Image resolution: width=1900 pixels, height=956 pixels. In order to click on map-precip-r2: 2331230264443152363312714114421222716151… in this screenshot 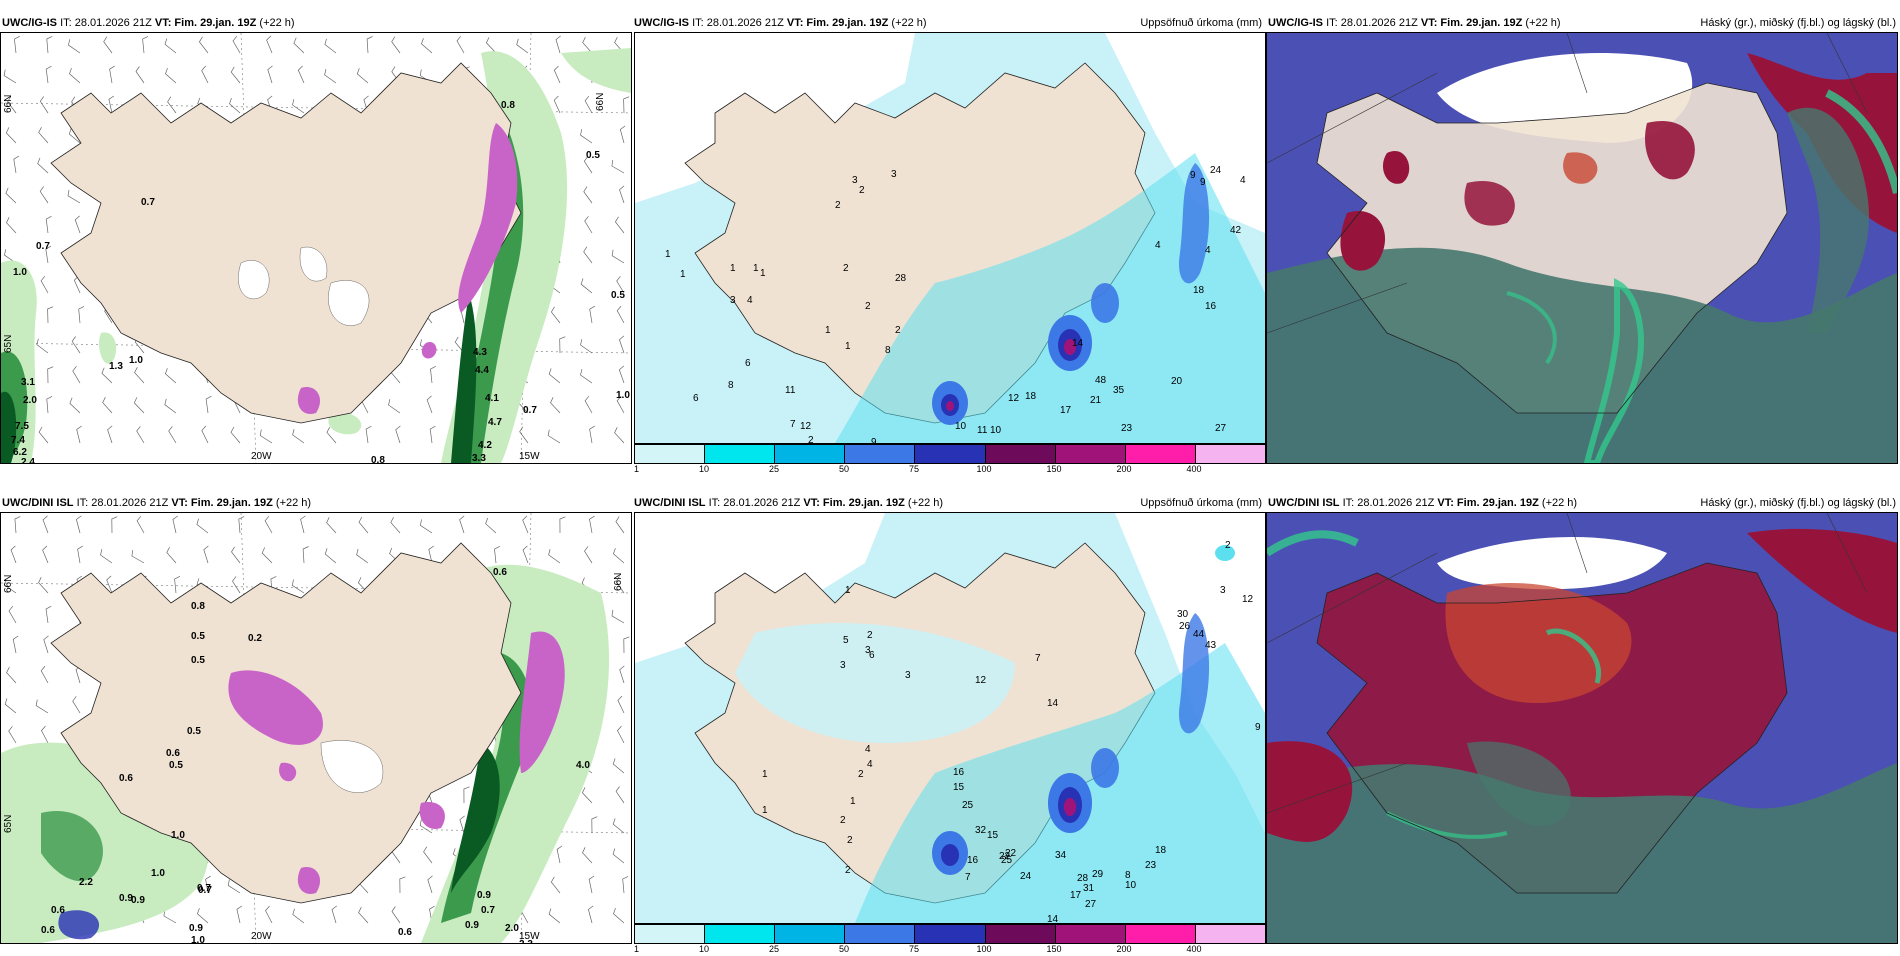, I will do `click(950, 718)`.